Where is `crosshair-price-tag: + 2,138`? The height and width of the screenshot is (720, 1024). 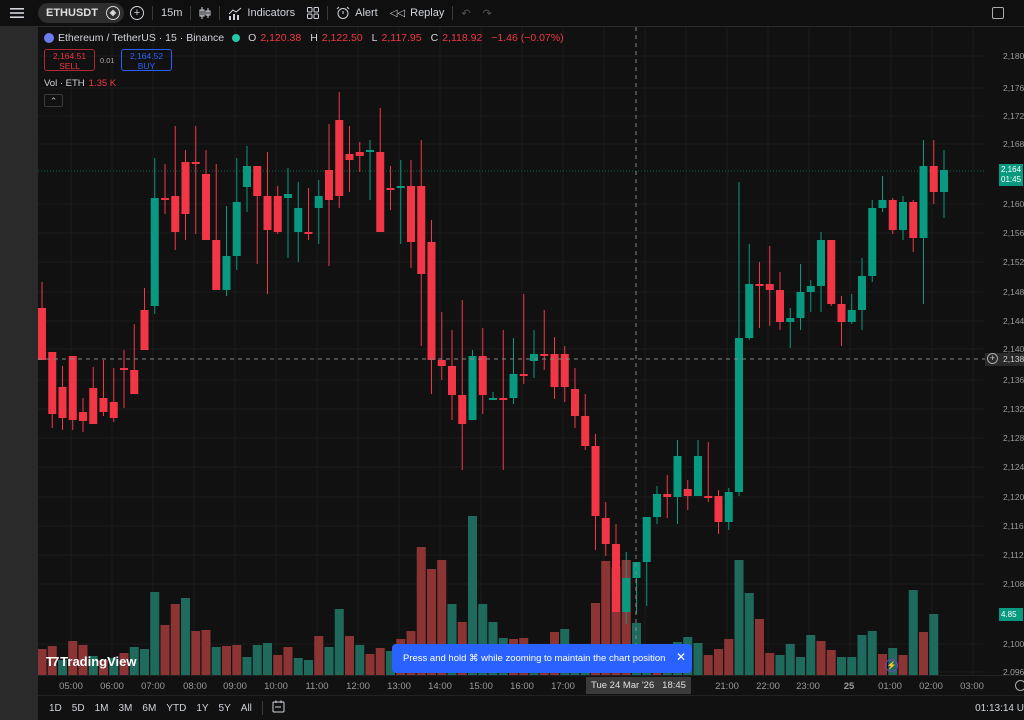
crosshair-price-tag: + 2,138 is located at coordinates (1004, 359).